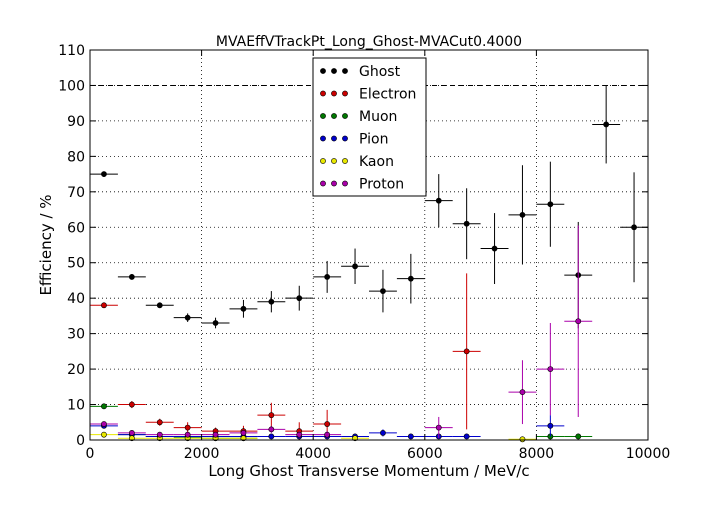 The height and width of the screenshot is (509, 720). I want to click on x-axis-label: Long Ghost Transverse Momentum / MeV/c, so click(368, 471).